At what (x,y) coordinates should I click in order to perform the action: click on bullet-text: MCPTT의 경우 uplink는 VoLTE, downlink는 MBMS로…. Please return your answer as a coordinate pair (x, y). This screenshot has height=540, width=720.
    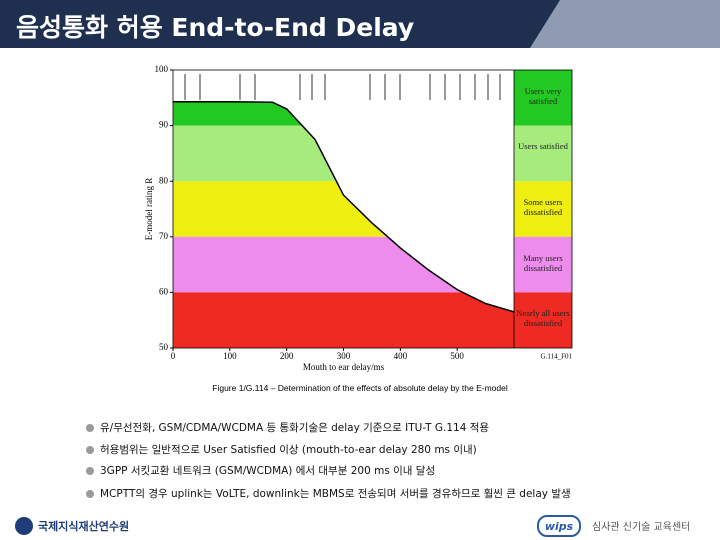
    Looking at the image, I should click on (335, 494).